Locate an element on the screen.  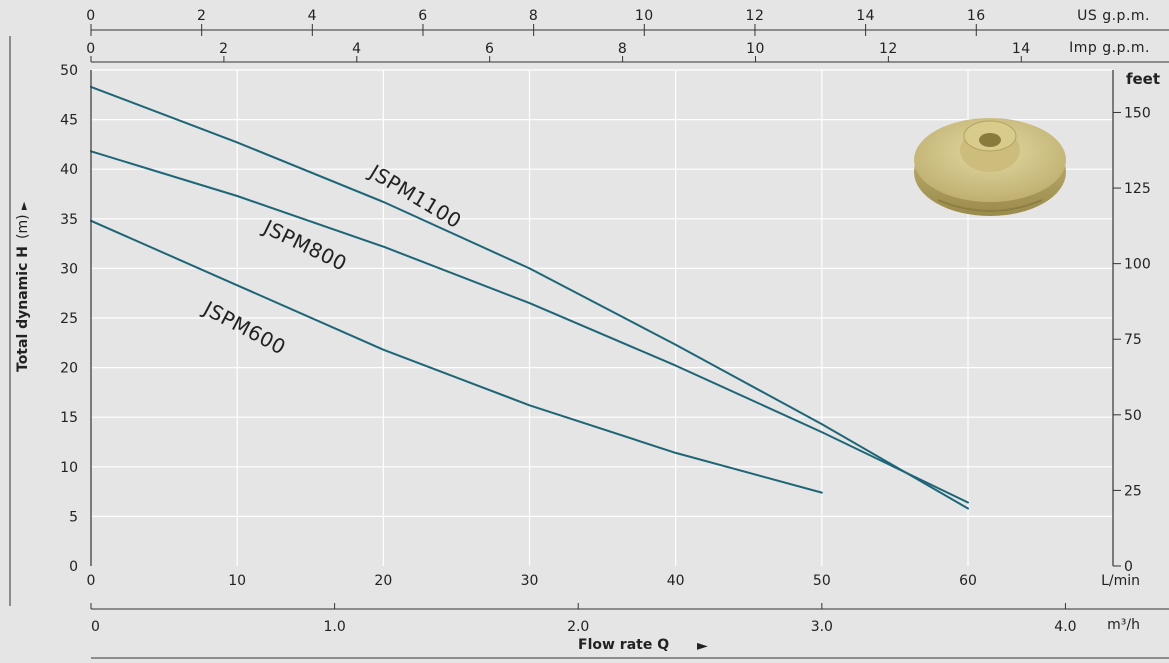
y-tick-label: 0 is located at coordinates (73, 567).